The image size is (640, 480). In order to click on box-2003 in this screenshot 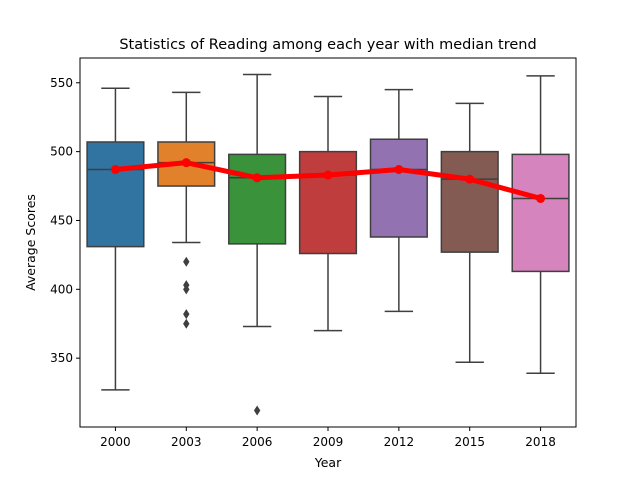, I will do `click(186, 210)`.